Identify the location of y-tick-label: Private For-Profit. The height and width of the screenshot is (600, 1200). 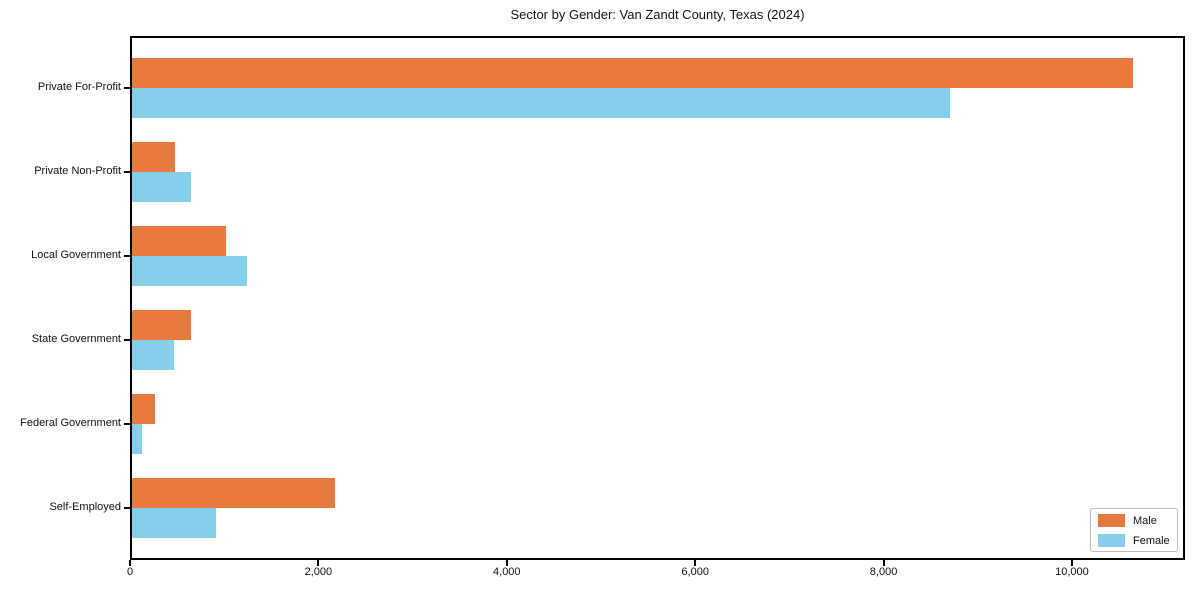
(79, 87).